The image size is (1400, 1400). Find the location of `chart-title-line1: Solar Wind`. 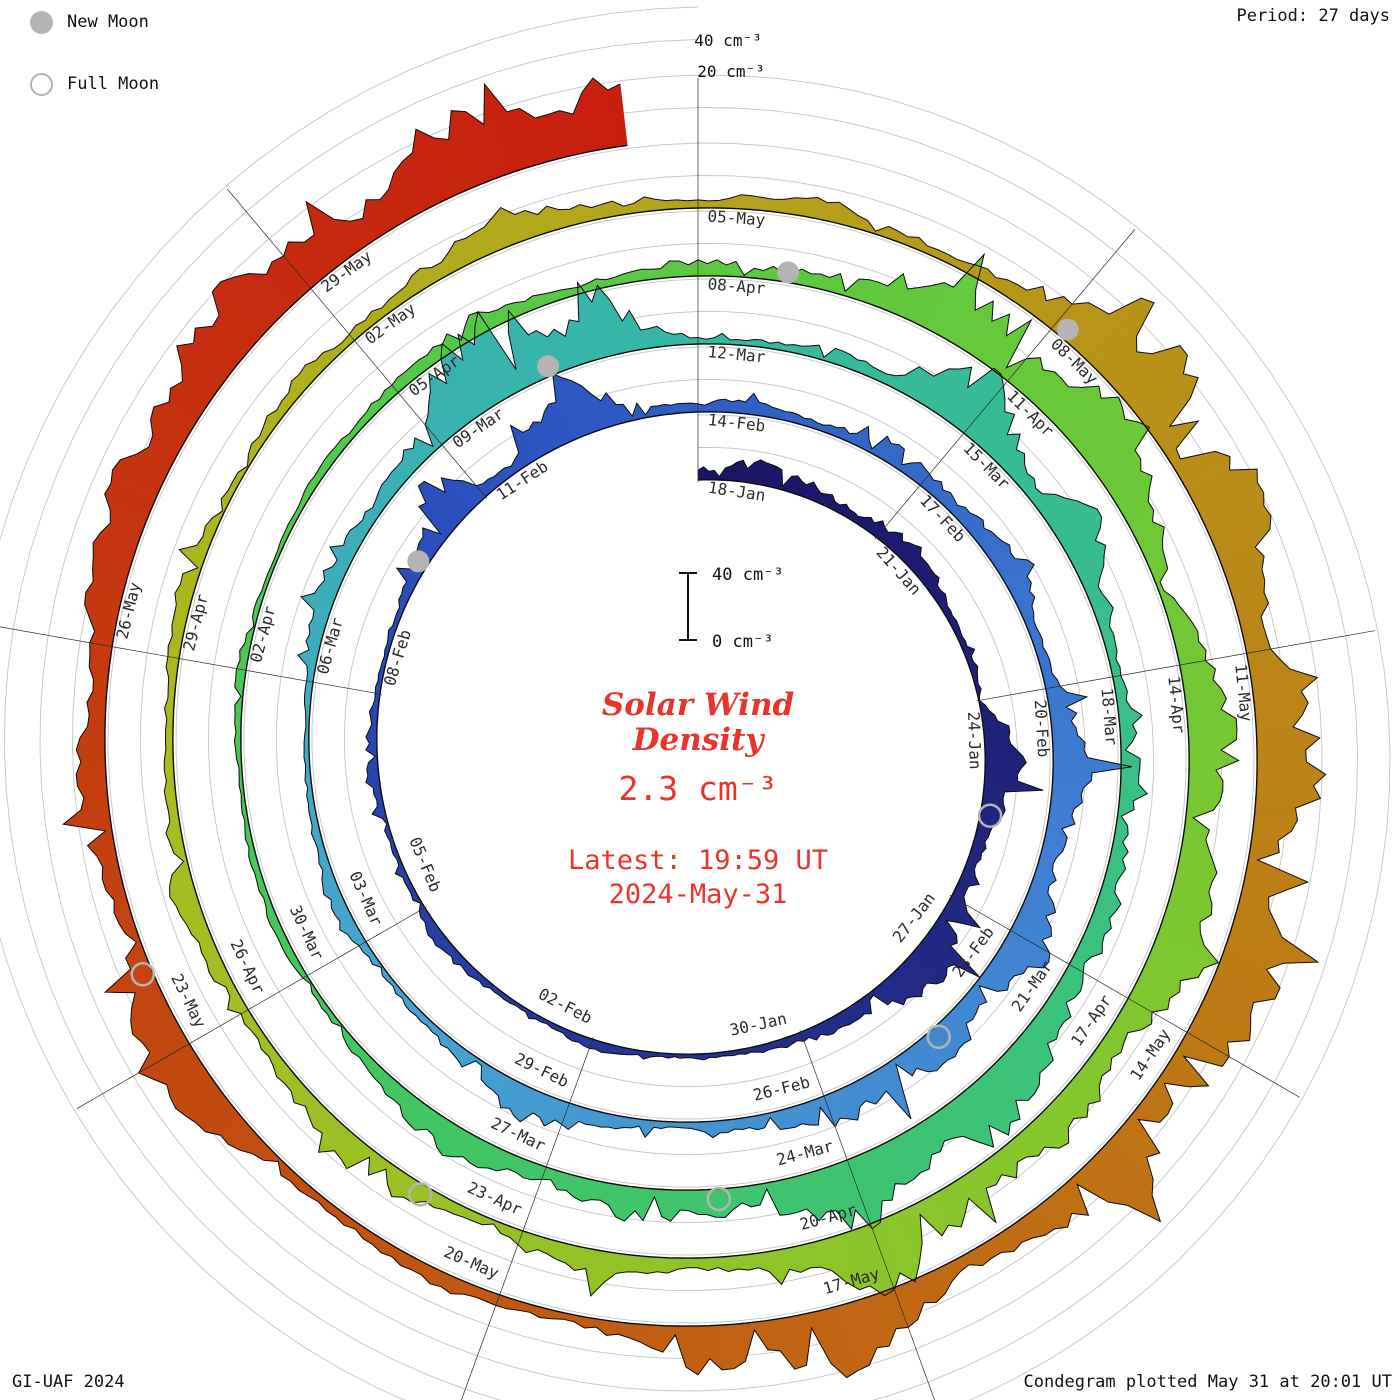

chart-title-line1: Solar Wind is located at coordinates (698, 705).